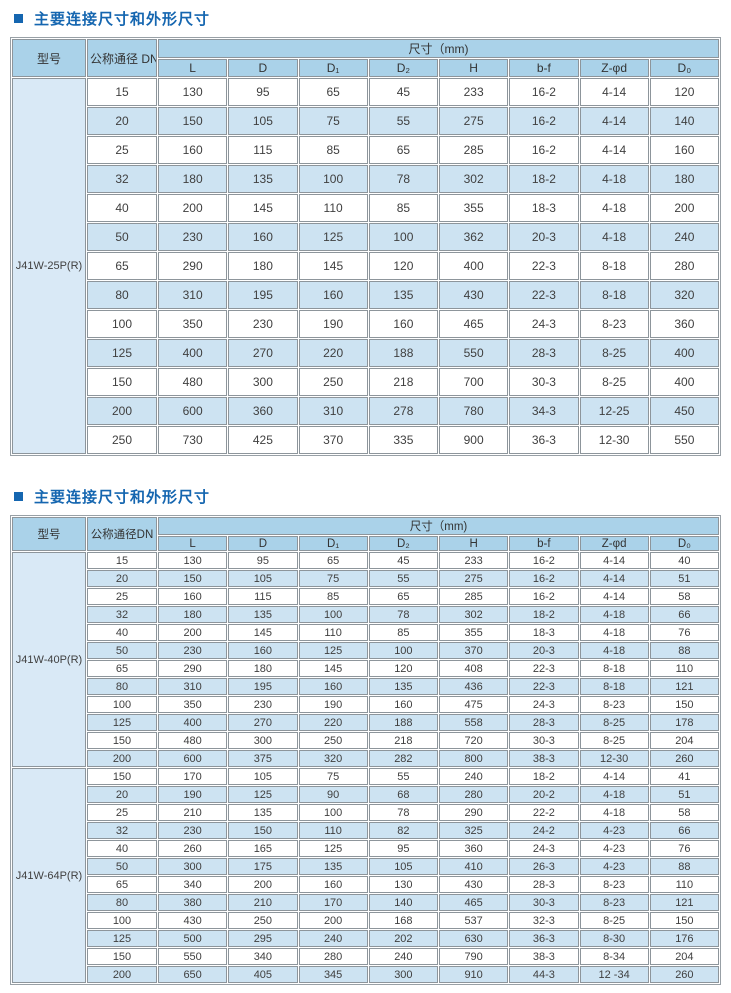  What do you see at coordinates (614, 956) in the screenshot?
I see `value-cell: 8-34` at bounding box center [614, 956].